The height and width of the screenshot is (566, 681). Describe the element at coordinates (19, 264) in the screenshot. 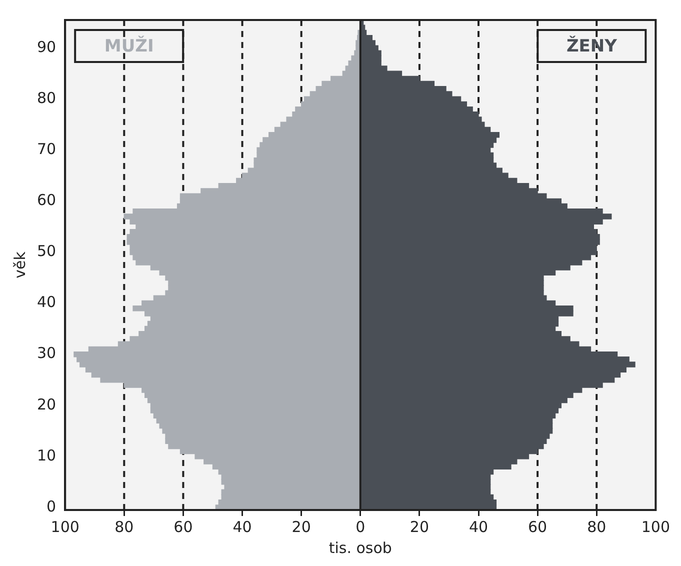

I see `y-axis-title: věk` at that location.